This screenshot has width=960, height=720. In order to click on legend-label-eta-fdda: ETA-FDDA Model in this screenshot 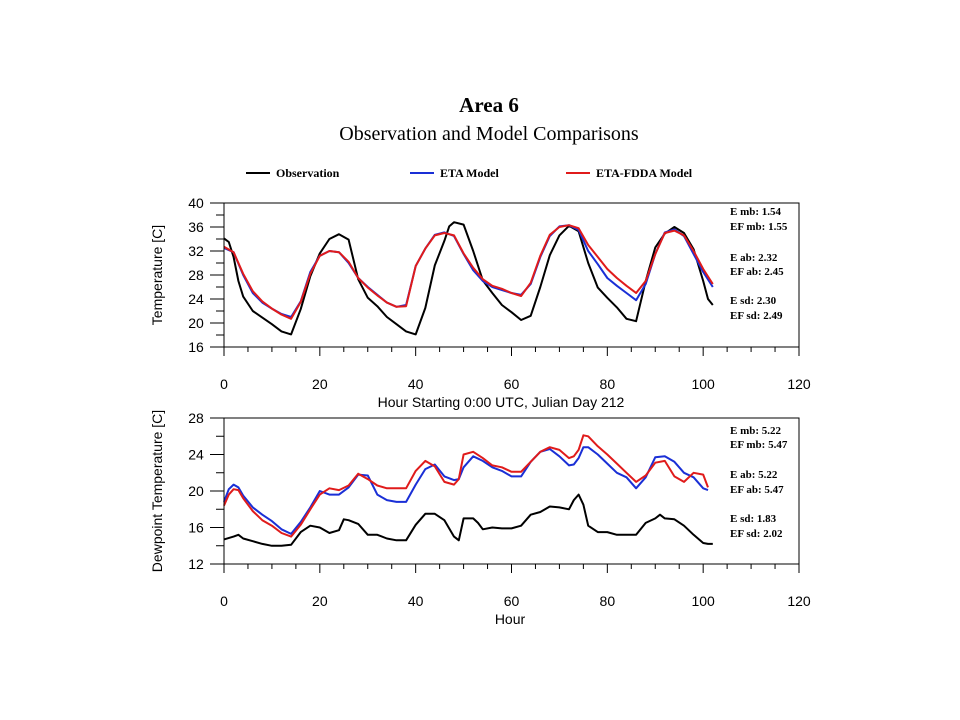, I will do `click(644, 173)`.